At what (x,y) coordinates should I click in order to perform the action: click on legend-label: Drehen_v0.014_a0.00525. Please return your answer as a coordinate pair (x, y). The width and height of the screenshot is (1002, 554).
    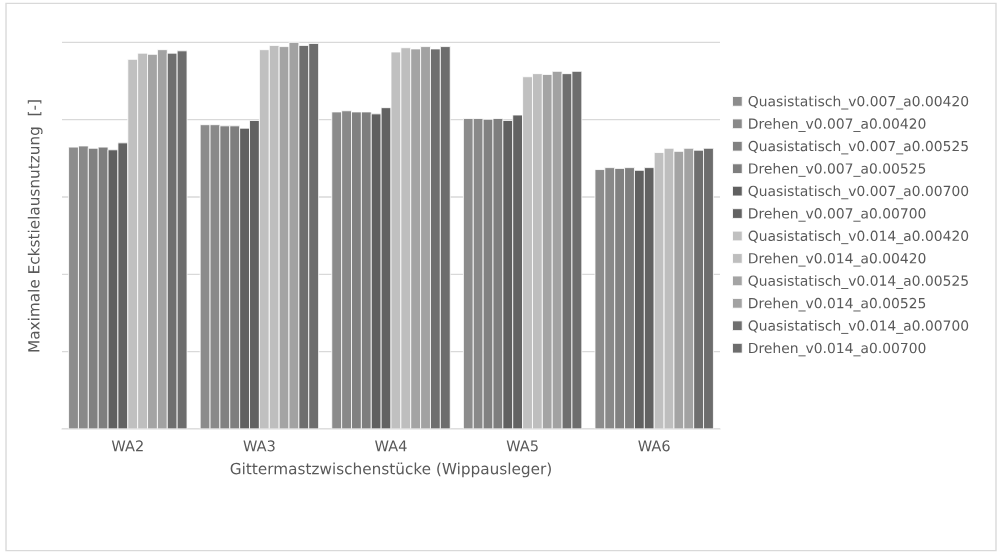
    Looking at the image, I should click on (837, 304).